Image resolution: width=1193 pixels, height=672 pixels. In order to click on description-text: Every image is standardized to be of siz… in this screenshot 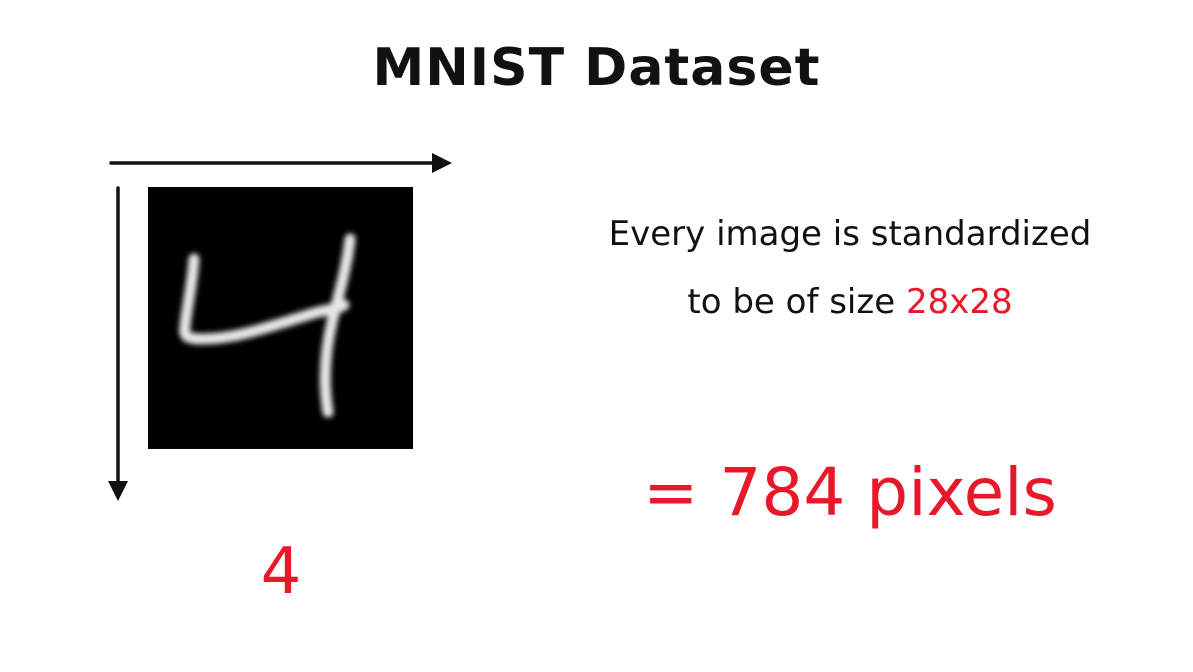, I will do `click(850, 268)`.